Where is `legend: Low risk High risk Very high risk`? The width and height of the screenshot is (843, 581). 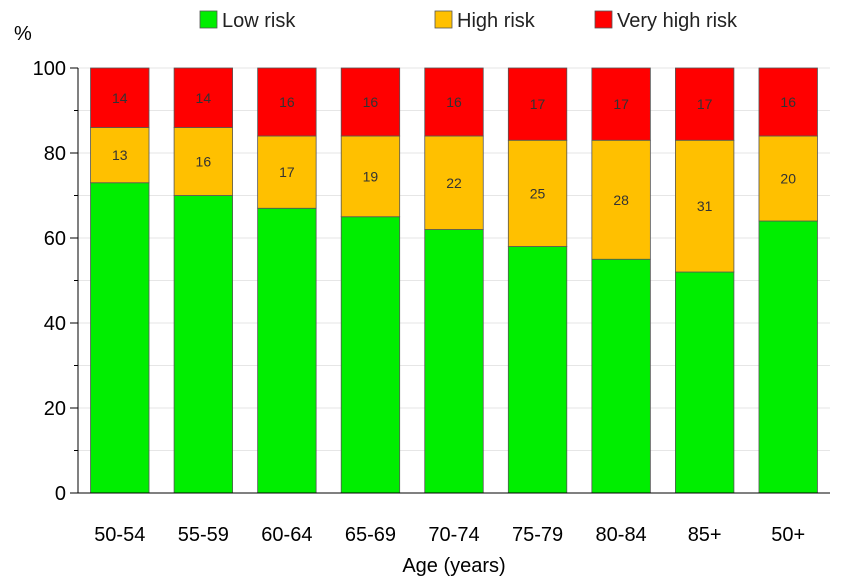
legend: Low risk High risk Very high risk is located at coordinates (468, 21).